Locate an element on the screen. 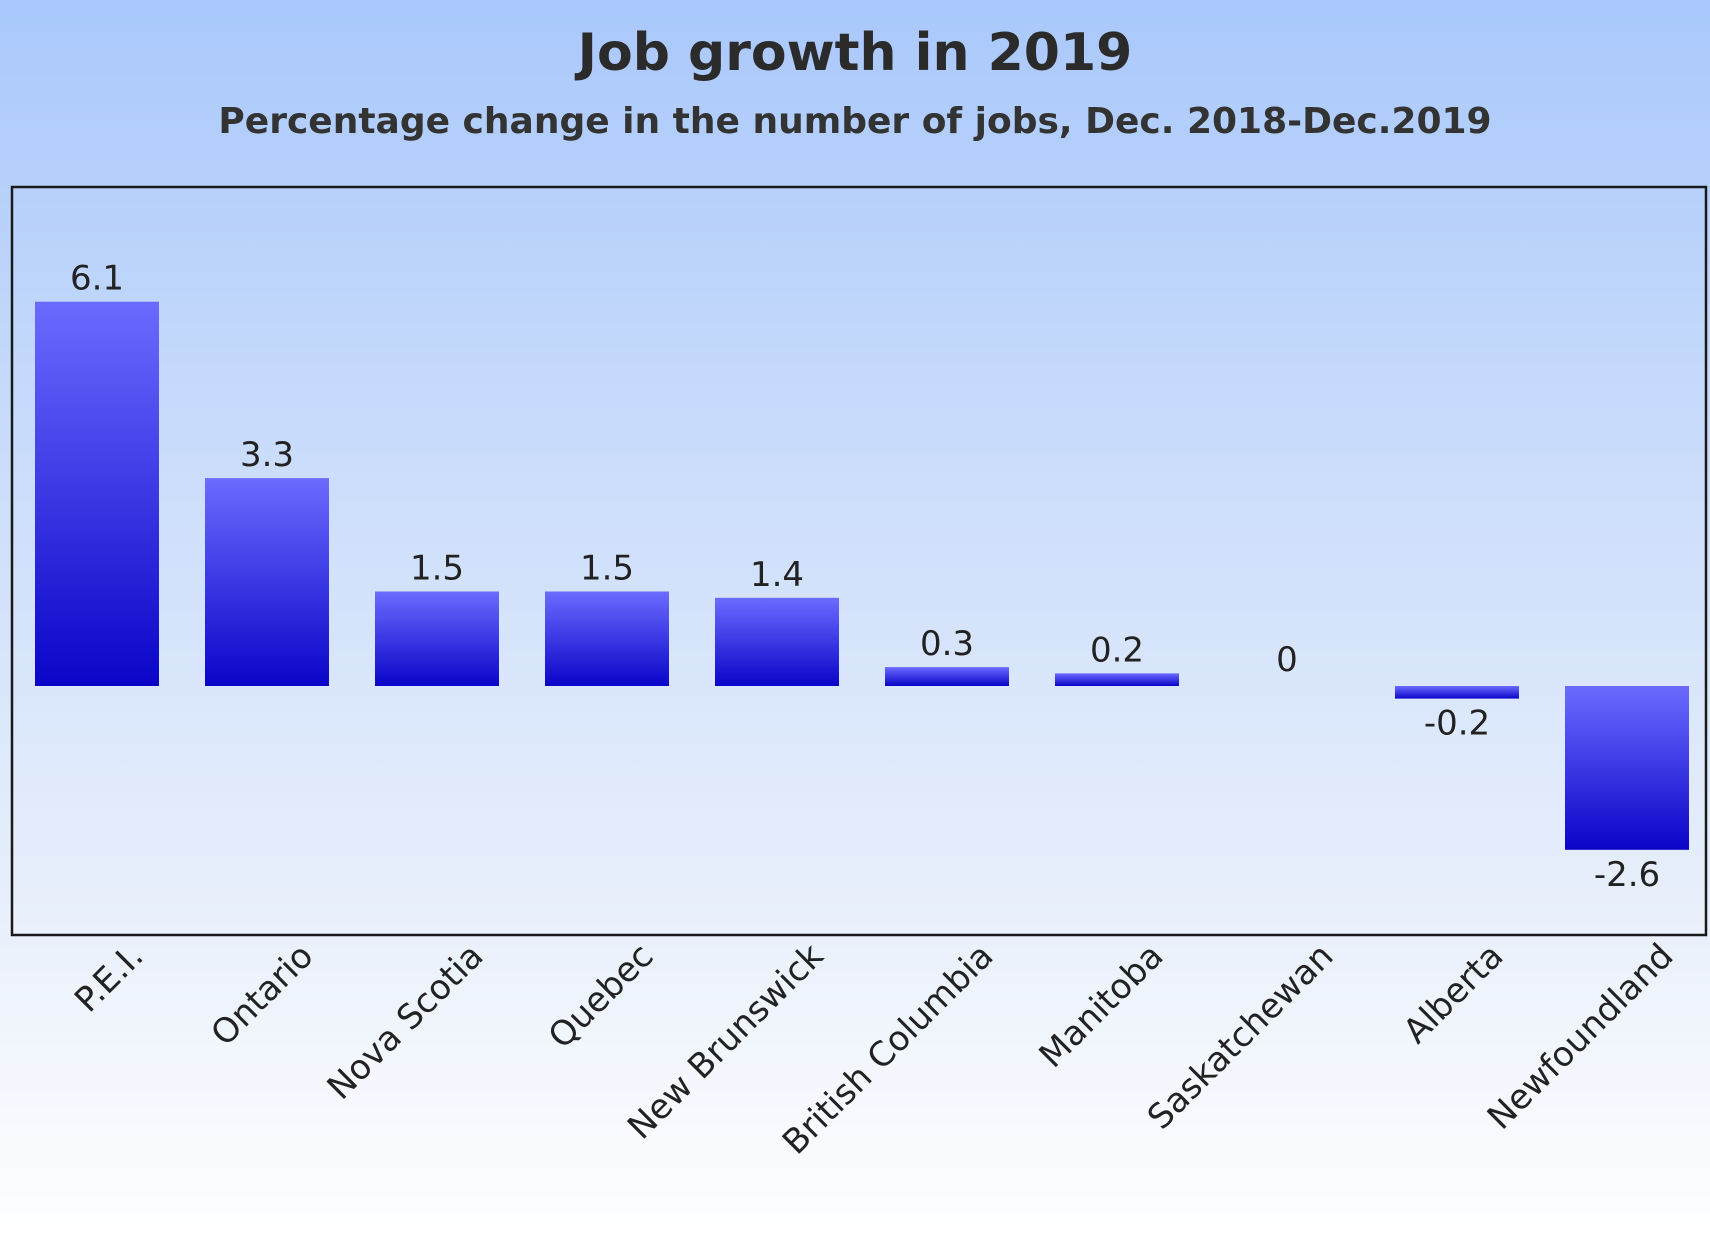 This screenshot has width=1710, height=1248. value-label: -0.2 is located at coordinates (1457, 724).